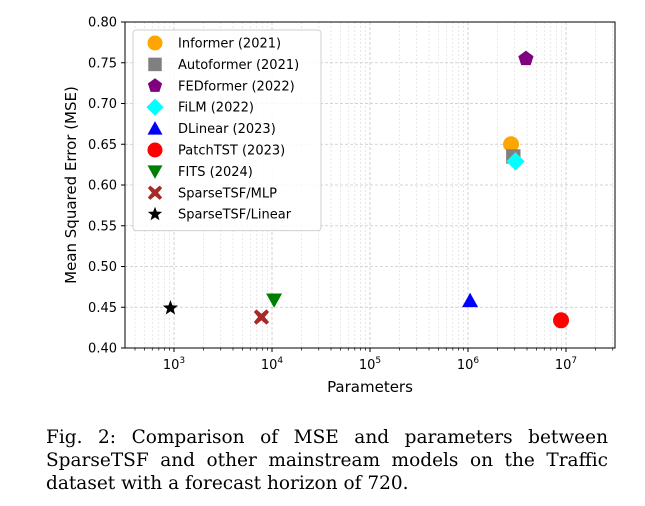 This screenshot has width=645, height=506. What do you see at coordinates (102, 226) in the screenshot?
I see `y-tick-label: 0.55` at bounding box center [102, 226].